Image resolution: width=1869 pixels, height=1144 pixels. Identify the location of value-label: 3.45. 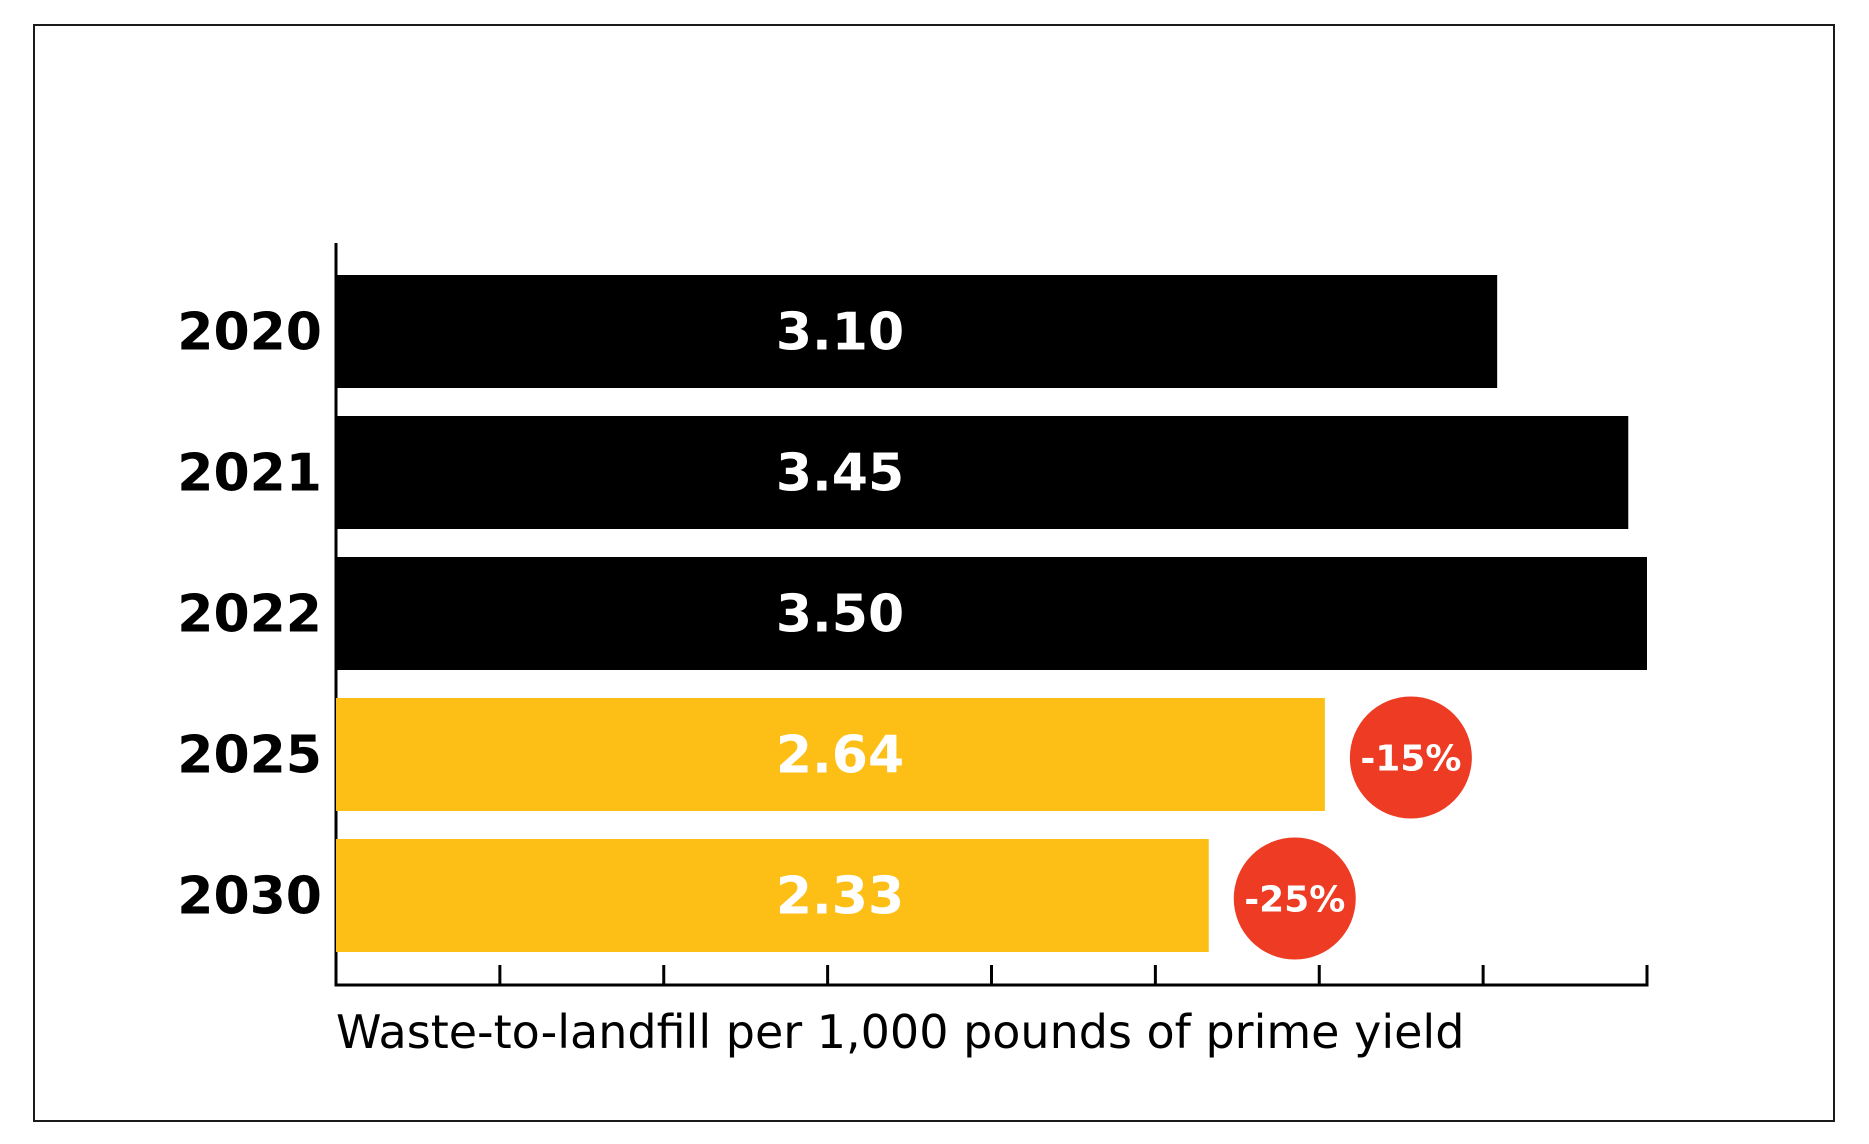
(840, 474).